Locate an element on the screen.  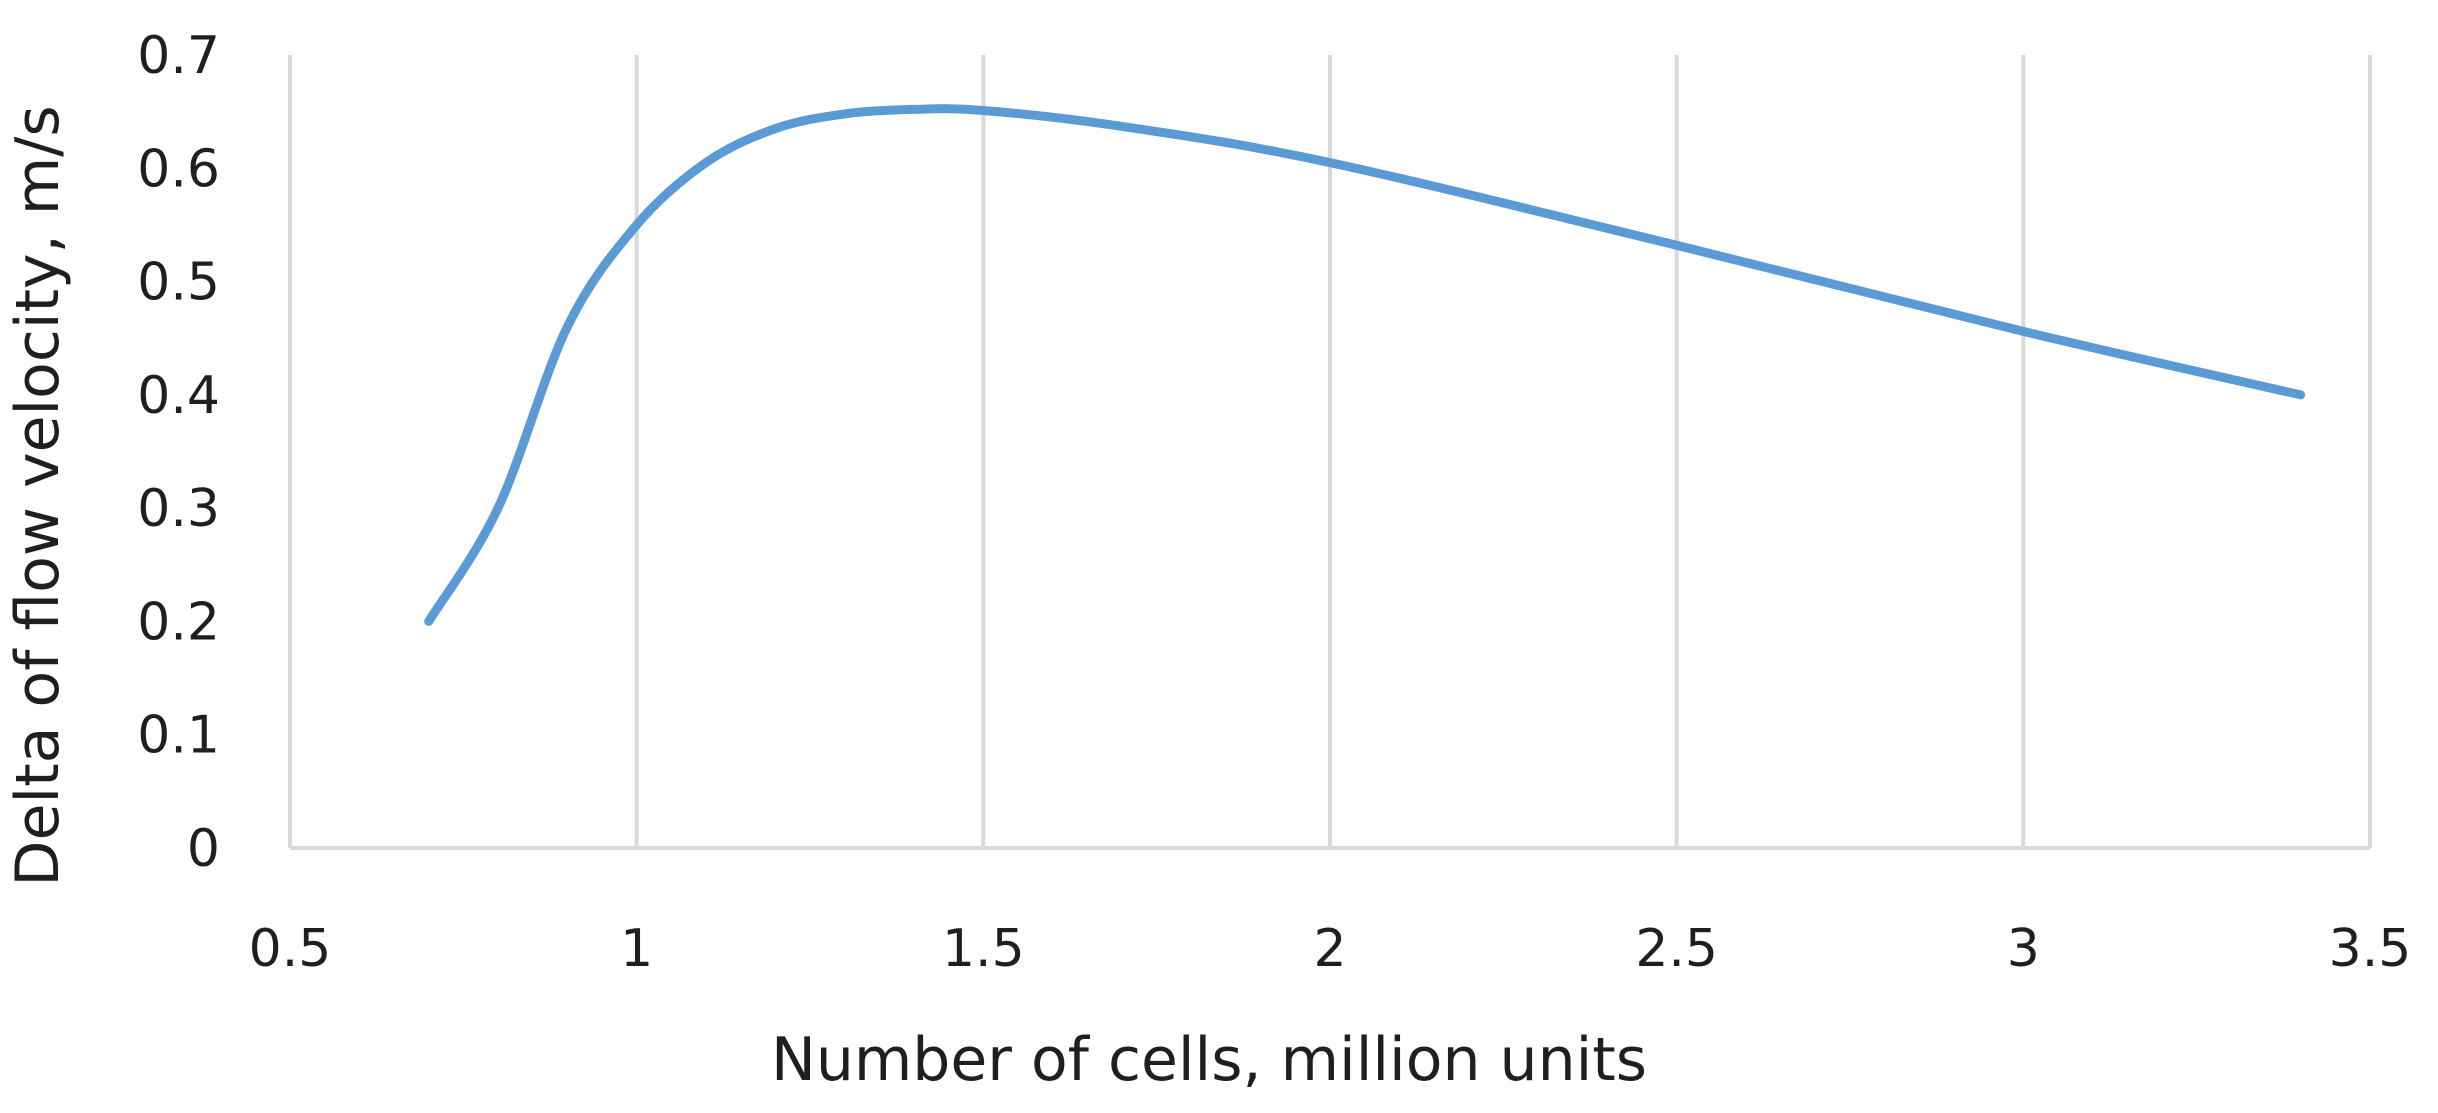
x-tick-label: 3.5 is located at coordinates (2370, 949).